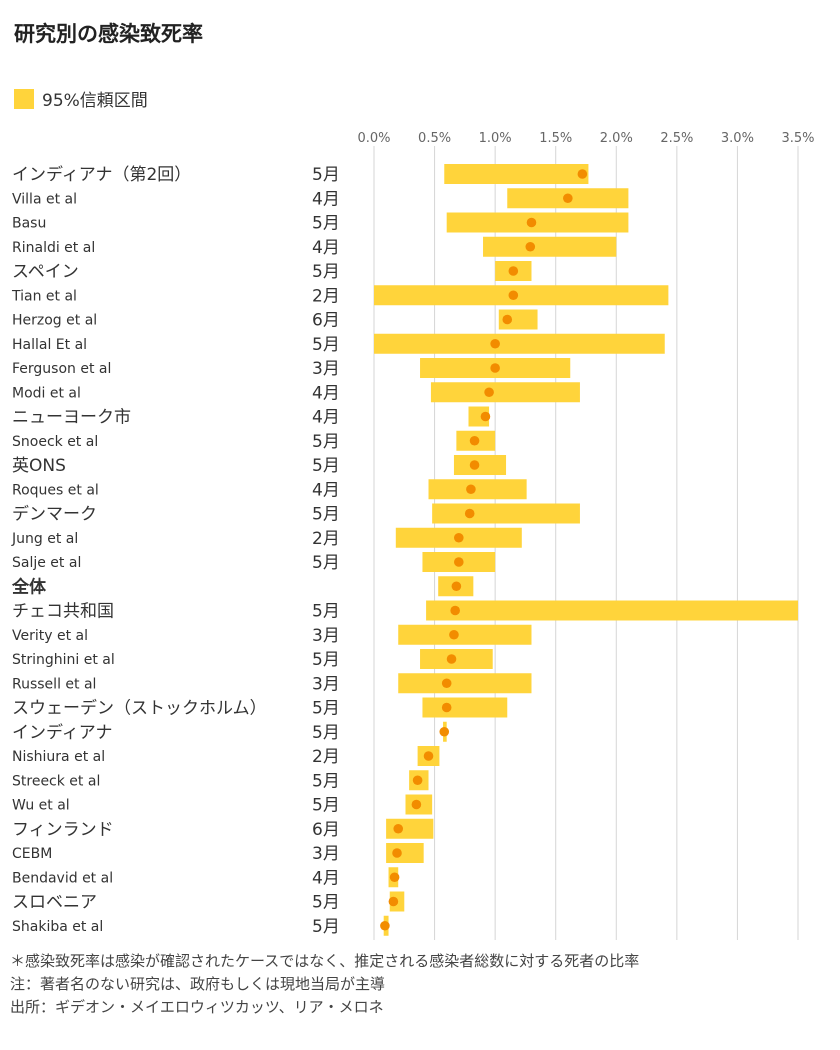 This screenshot has width=840, height=1050. I want to click on x-tick-label: 2.5%, so click(676, 138).